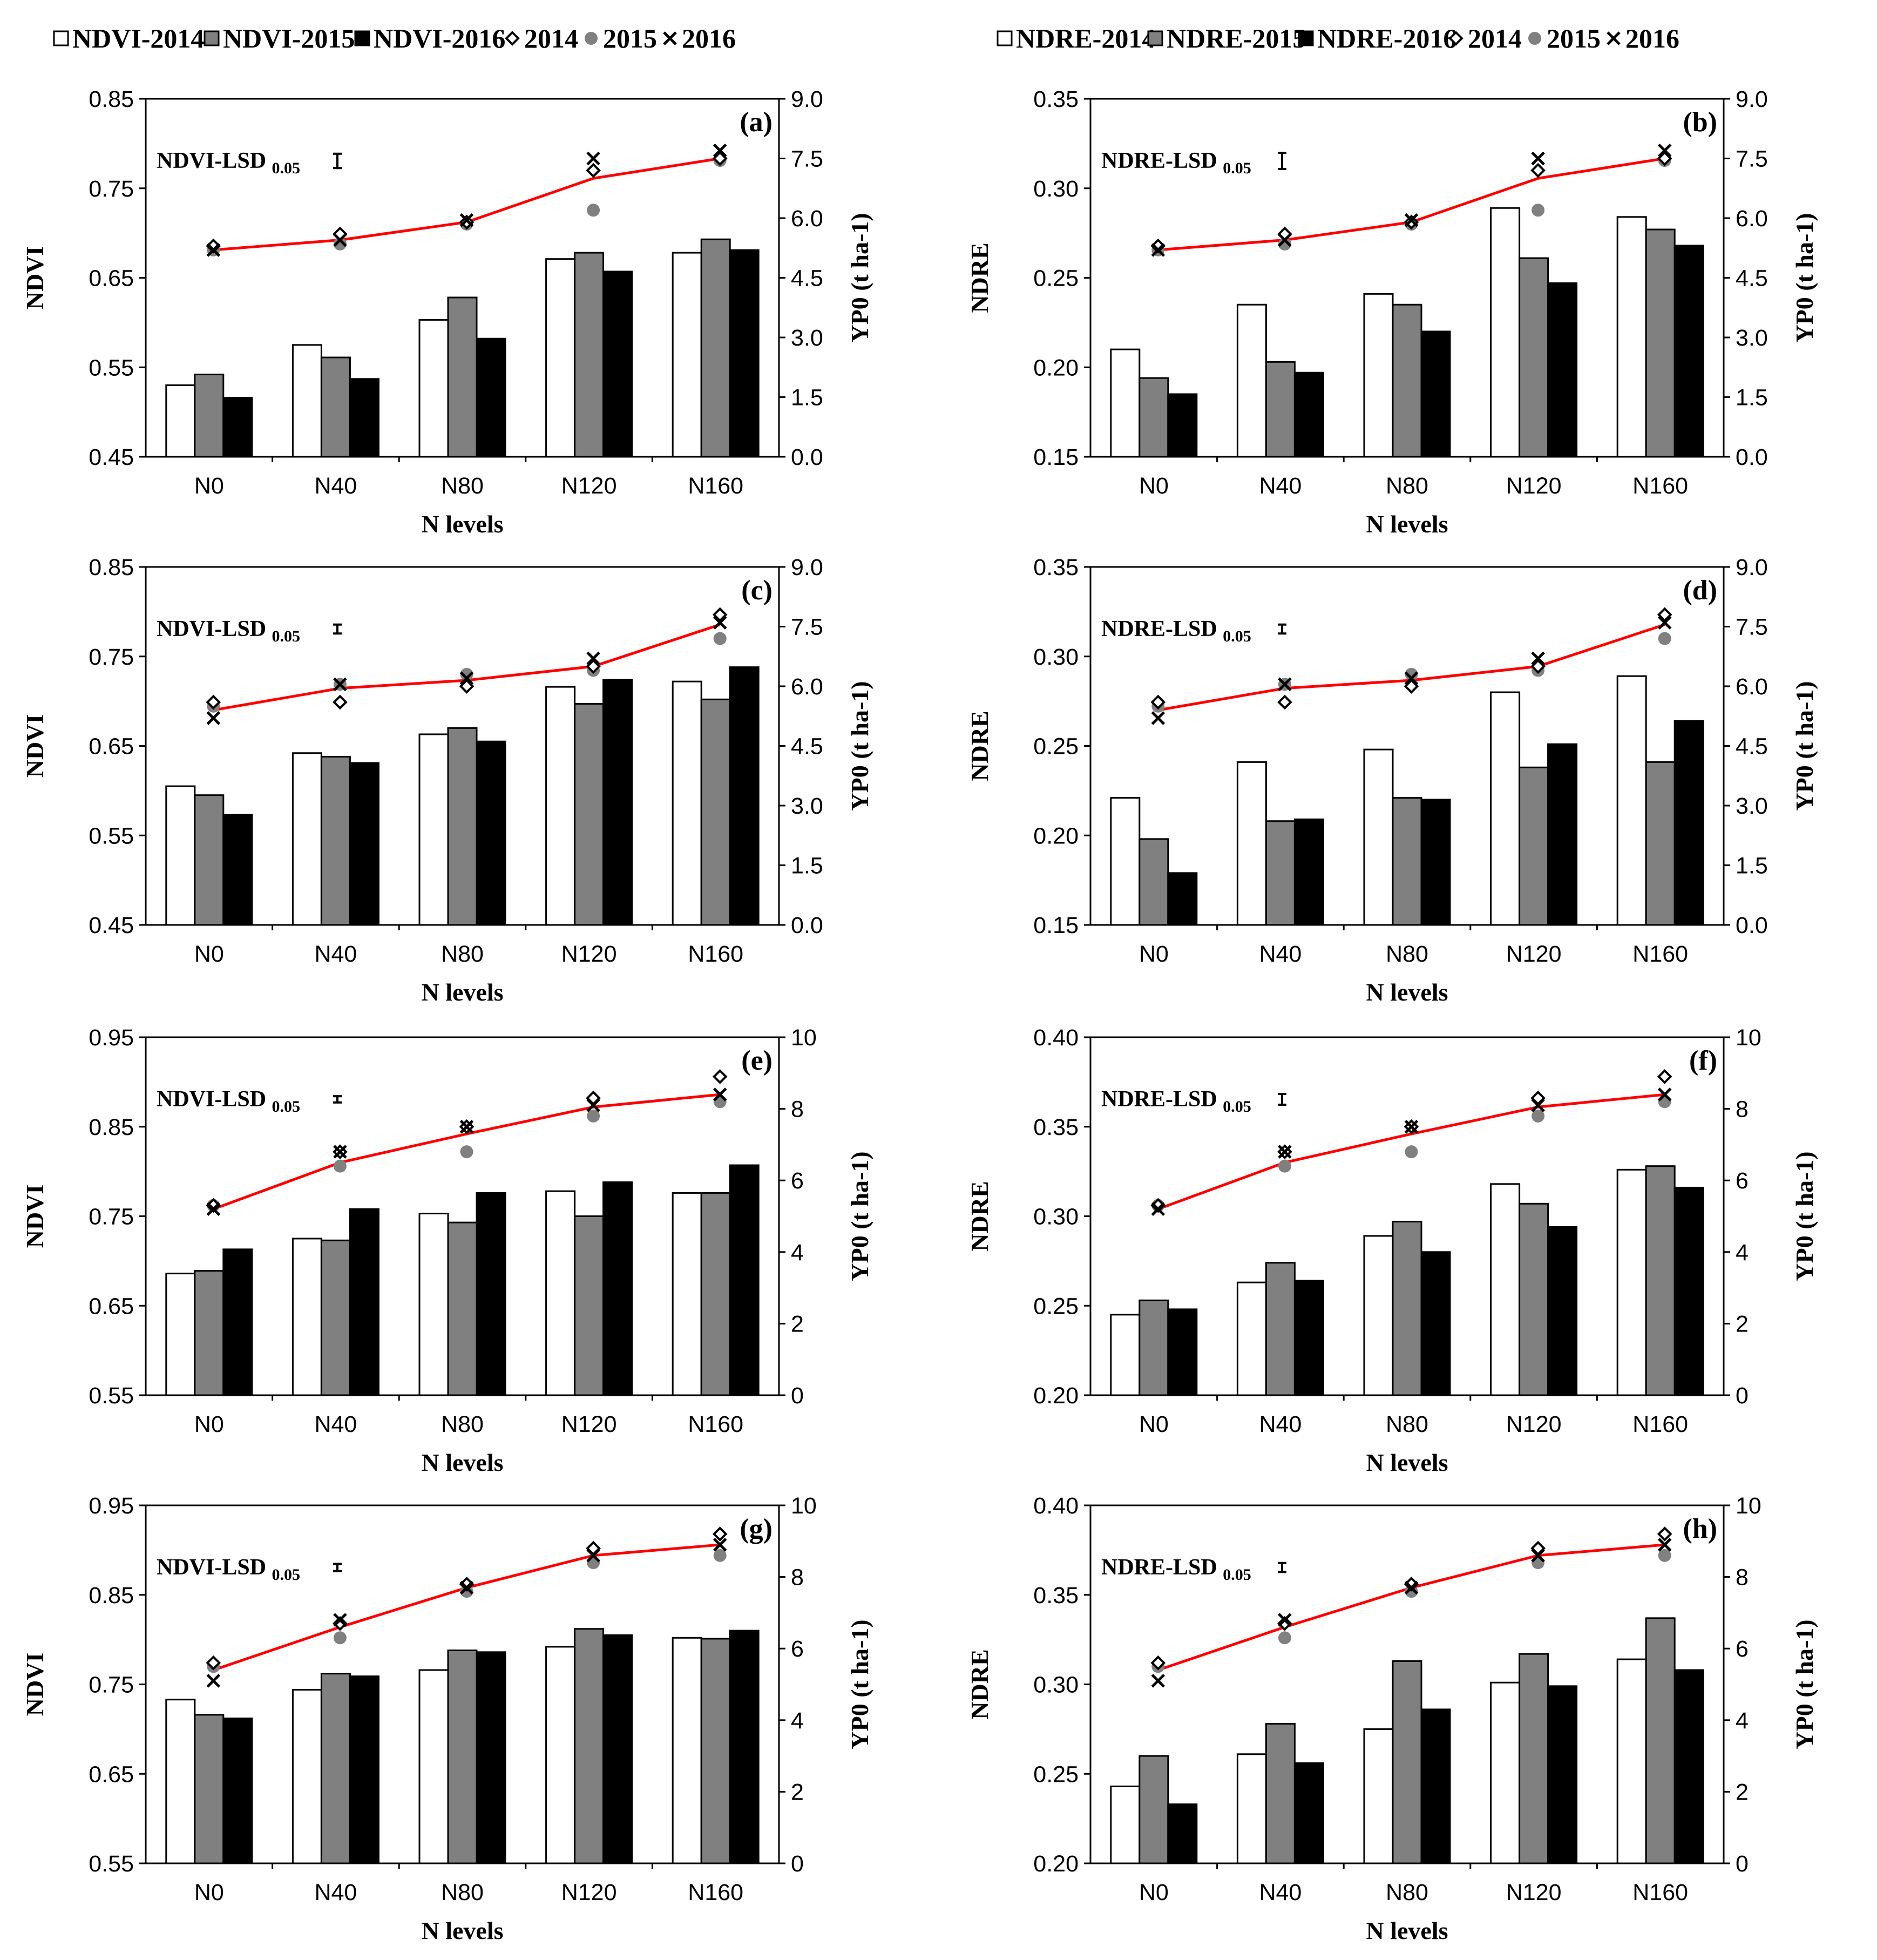 The height and width of the screenshot is (1960, 1877). Describe the element at coordinates (209, 1892) in the screenshot. I see `x-tick-label: N0` at that location.